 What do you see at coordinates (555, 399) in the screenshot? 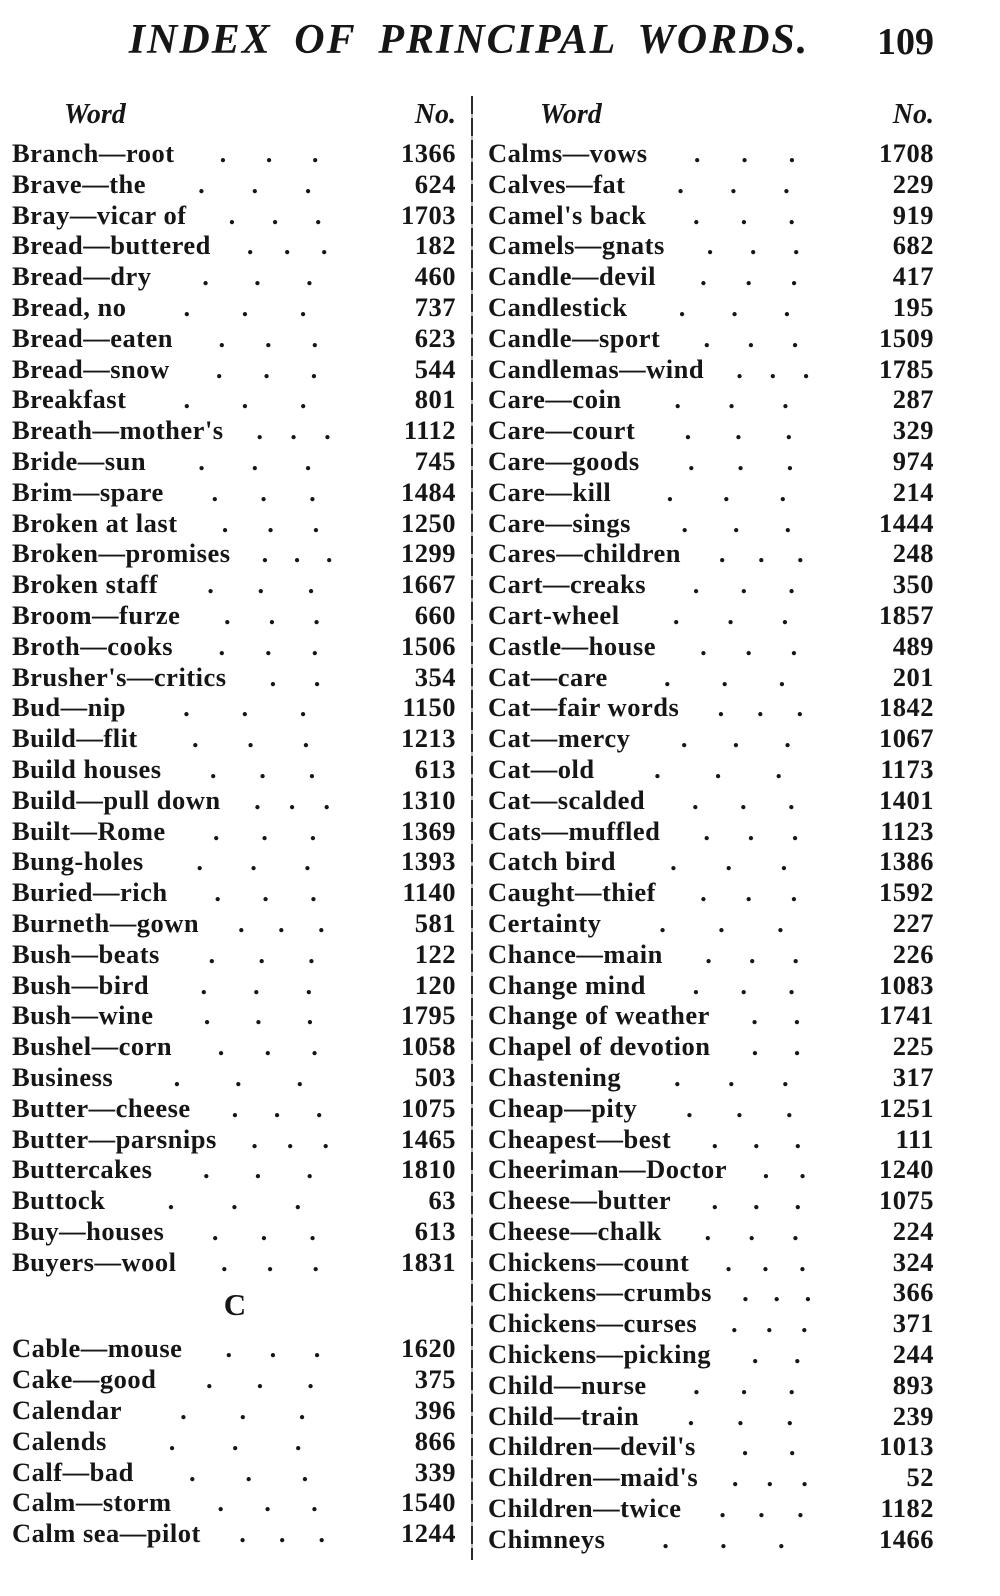
I see `entry-word: Care—coin` at bounding box center [555, 399].